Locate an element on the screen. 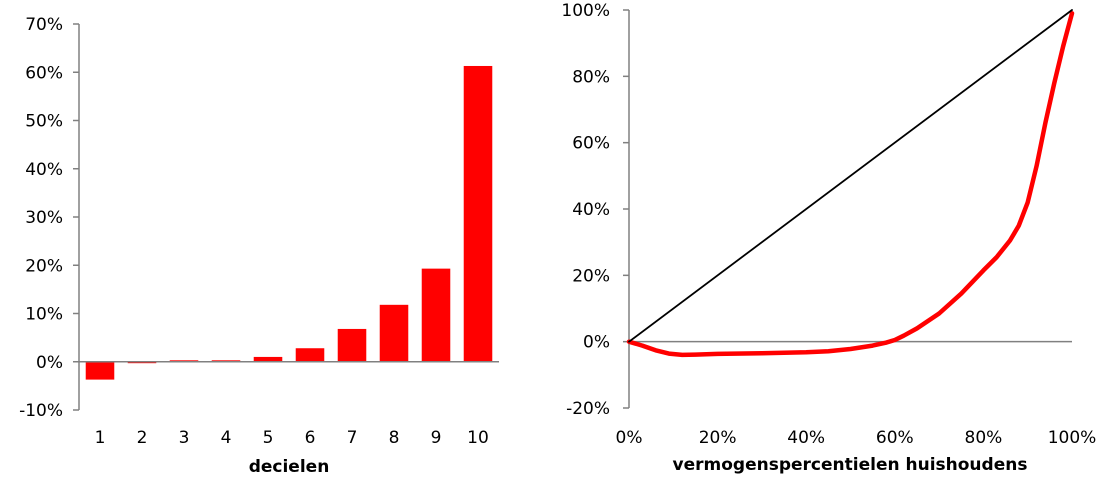  line-y-tick-label: 60% is located at coordinates (591, 144).